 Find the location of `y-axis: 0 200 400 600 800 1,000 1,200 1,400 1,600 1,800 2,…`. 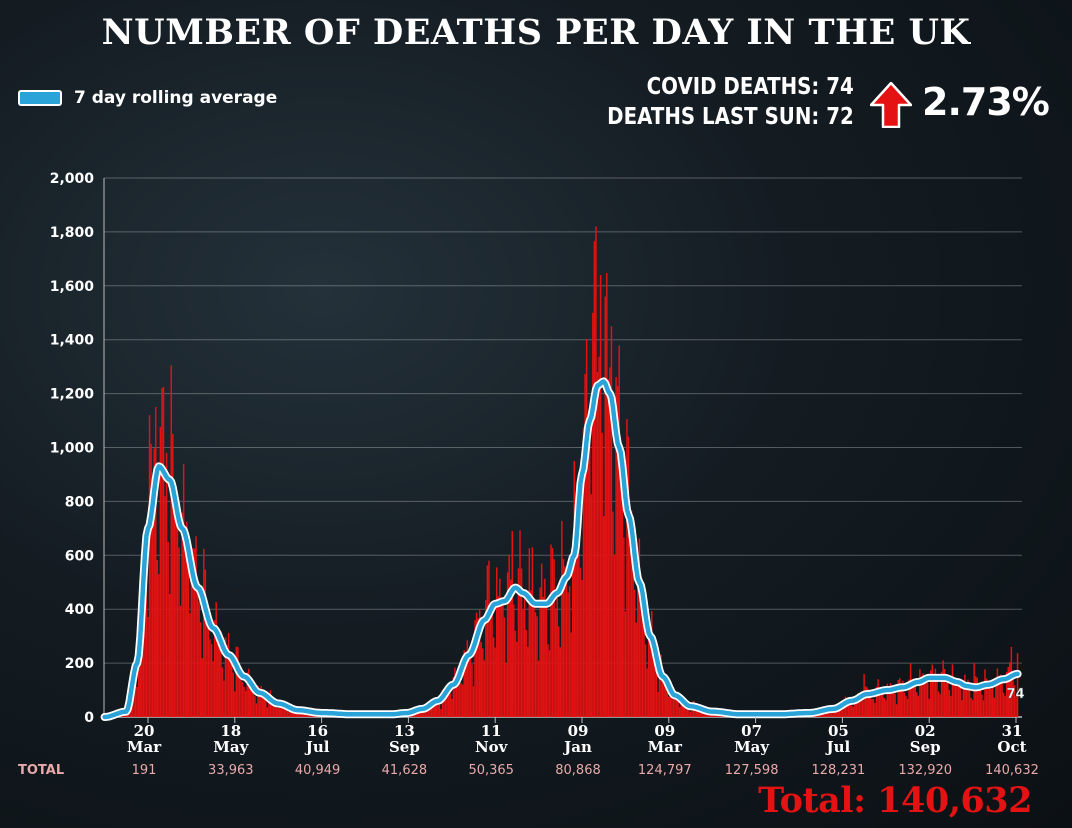

y-axis: 0 200 400 600 800 1,000 1,200 1,400 1,600 1,800 2,… is located at coordinates (77, 448).